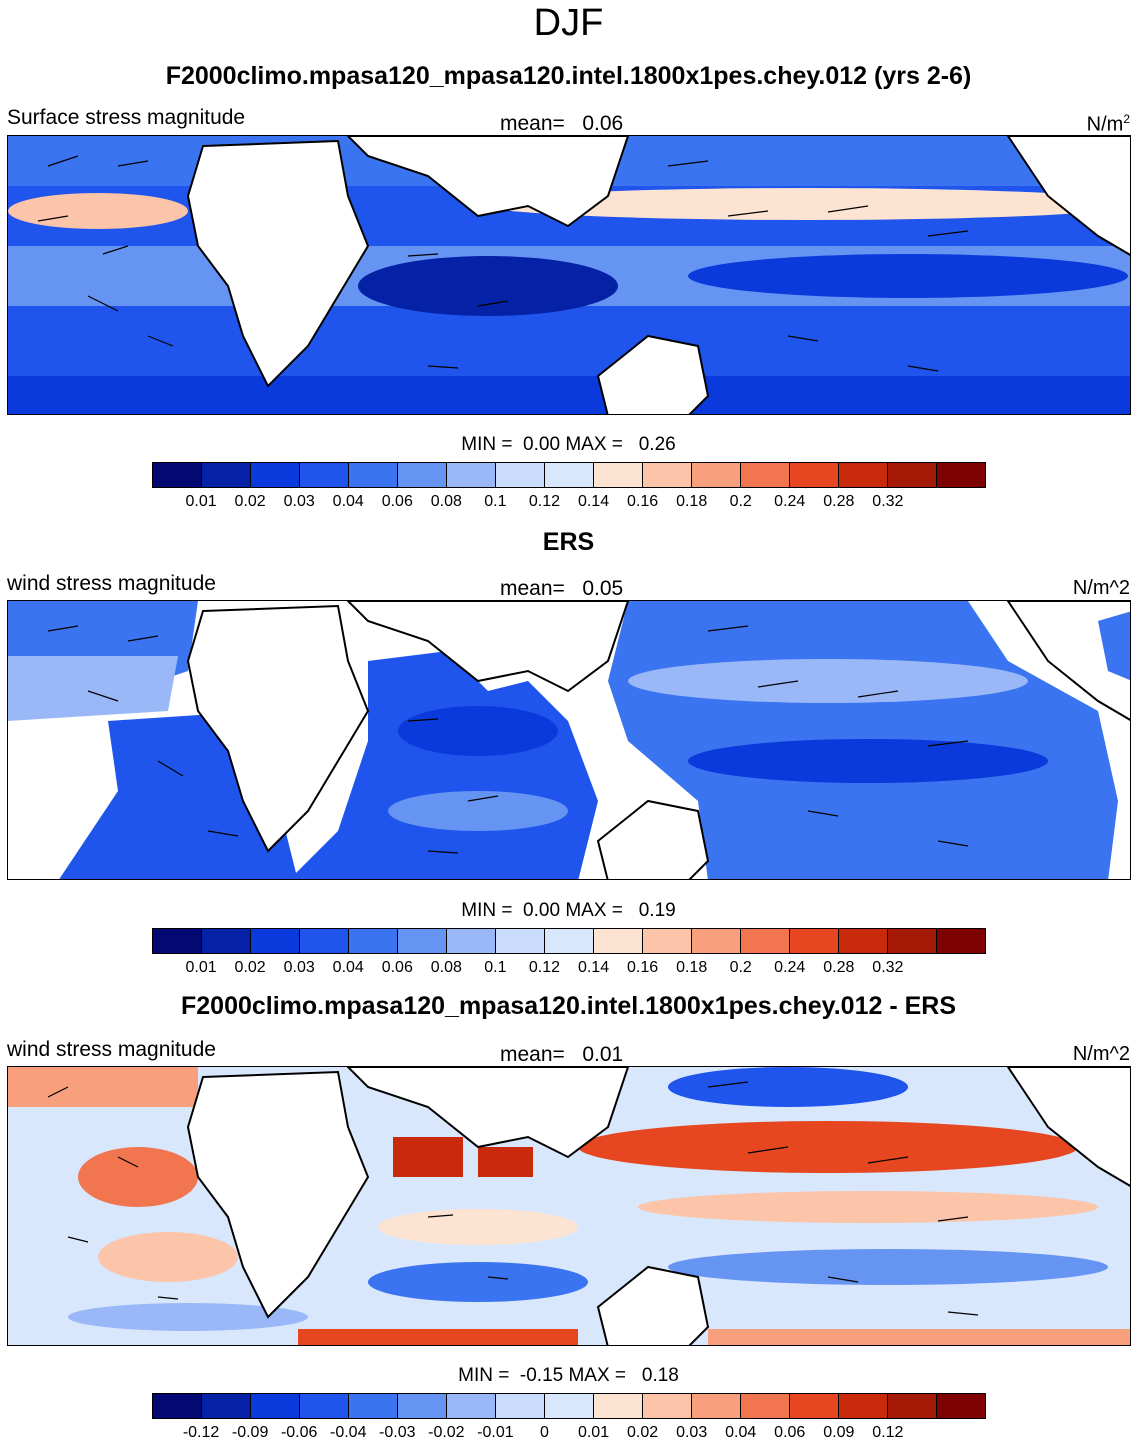 This screenshot has height=1446, width=1137. What do you see at coordinates (126, 117) in the screenshot?
I see `panel-1-variable-label: Surface stress magnitude` at bounding box center [126, 117].